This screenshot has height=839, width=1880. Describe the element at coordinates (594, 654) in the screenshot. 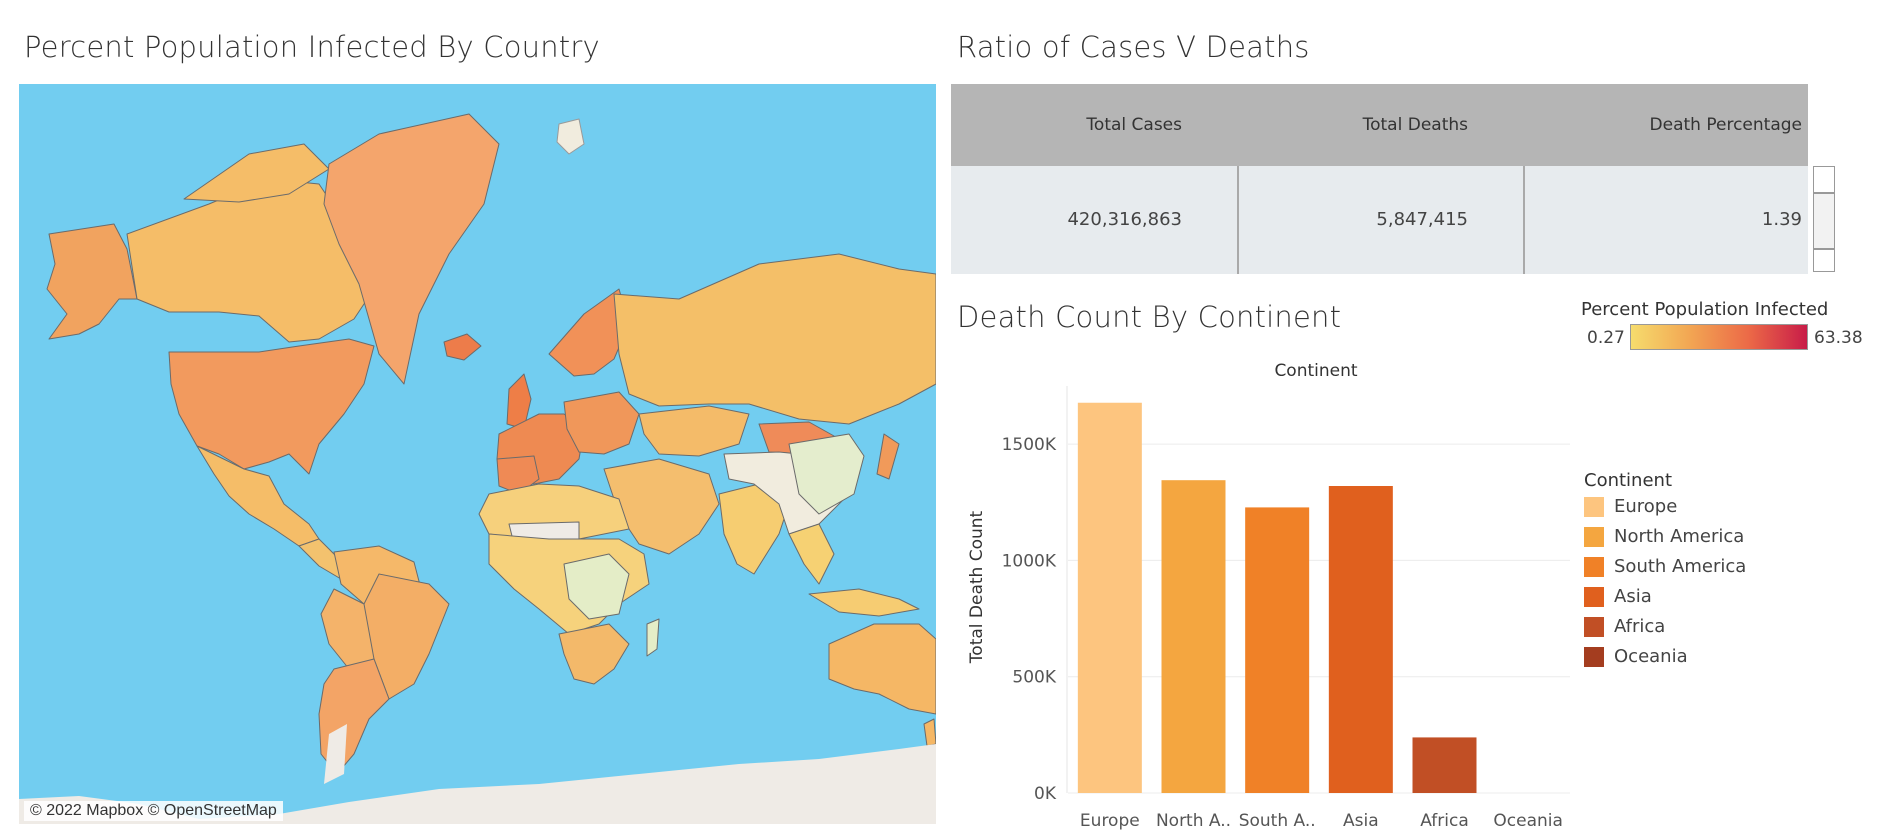

I see `map-region-southern-africa` at that location.